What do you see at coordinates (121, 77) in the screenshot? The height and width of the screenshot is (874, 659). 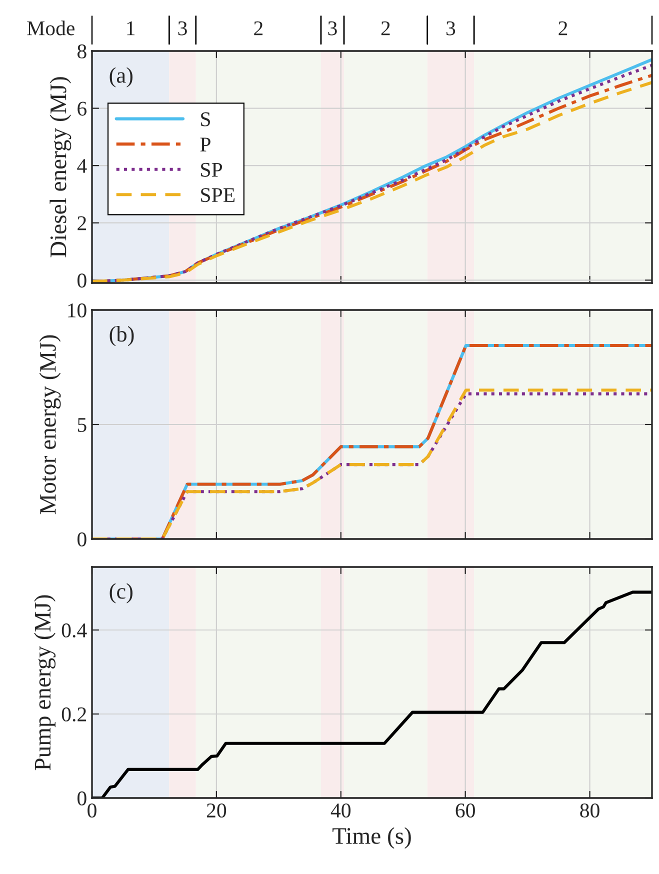 I see `annotation: (a)` at bounding box center [121, 77].